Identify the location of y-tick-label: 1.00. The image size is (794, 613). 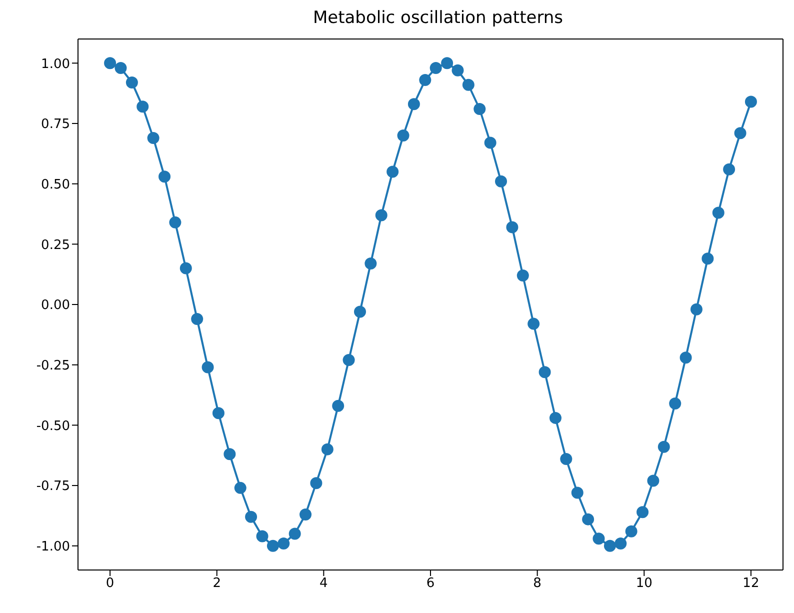
(55, 64).